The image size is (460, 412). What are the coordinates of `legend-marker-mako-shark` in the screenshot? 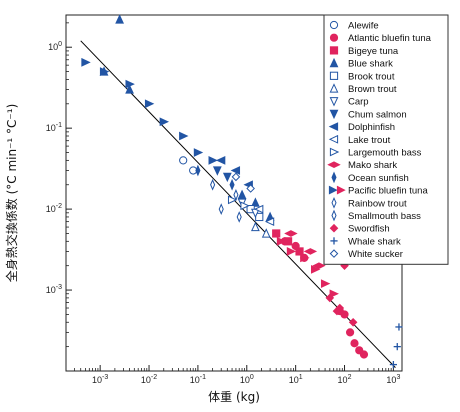 It's located at (334, 165).